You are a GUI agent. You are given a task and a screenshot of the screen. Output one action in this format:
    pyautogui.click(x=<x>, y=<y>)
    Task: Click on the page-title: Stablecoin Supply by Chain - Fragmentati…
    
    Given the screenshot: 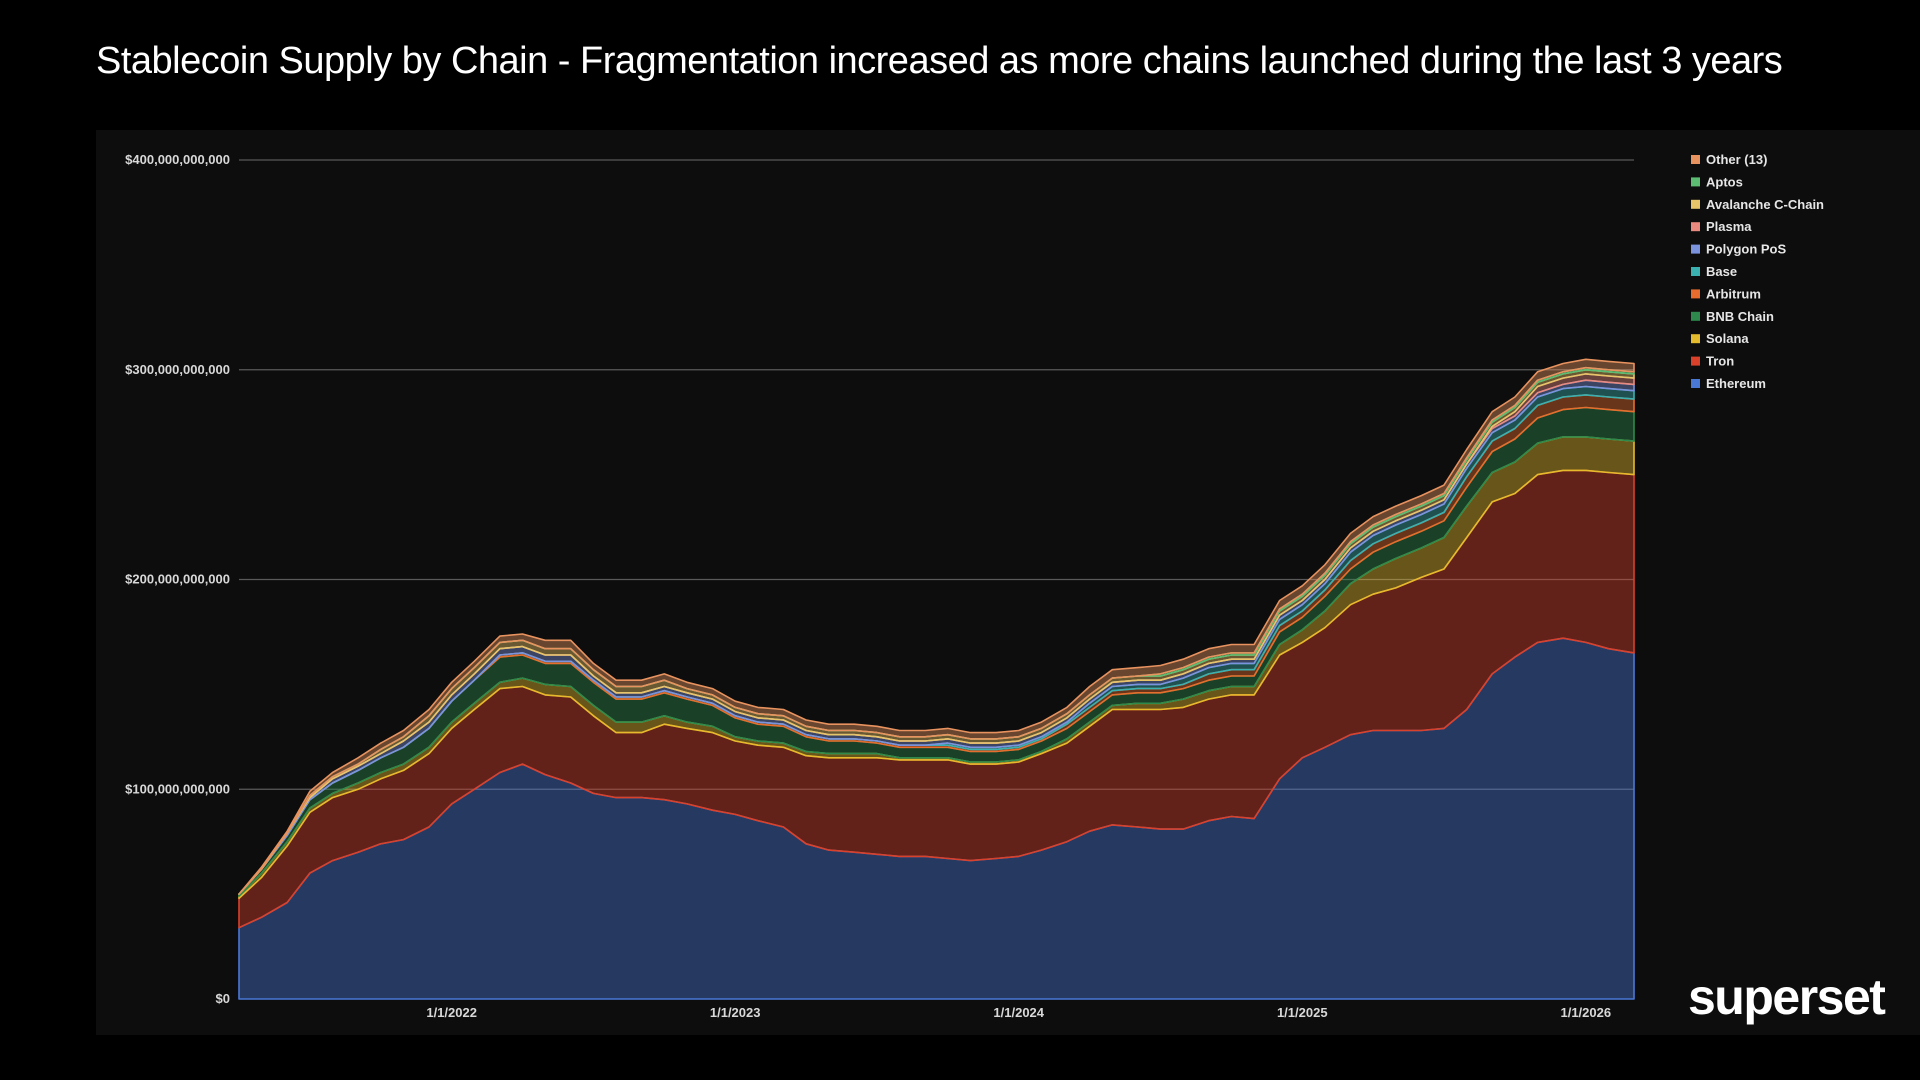 What is the action you would take?
    pyautogui.click(x=939, y=61)
    